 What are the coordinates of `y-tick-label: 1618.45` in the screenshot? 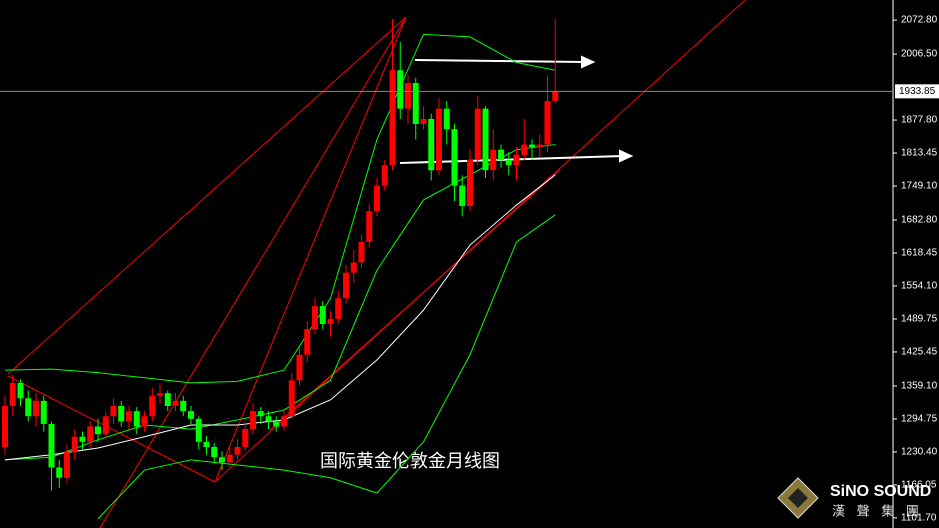 It's located at (919, 253).